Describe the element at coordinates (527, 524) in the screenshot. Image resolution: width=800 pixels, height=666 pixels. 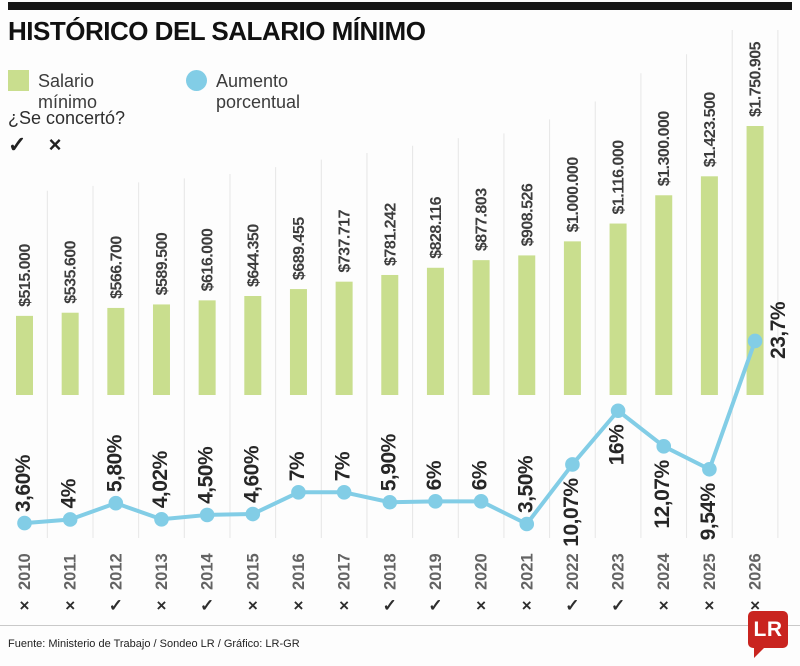
I see `line-point-2021` at that location.